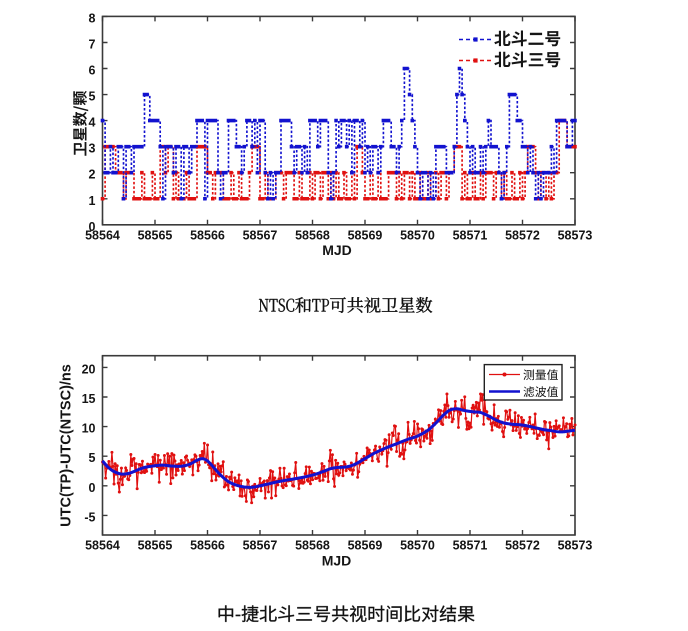 The image size is (688, 631). Describe the element at coordinates (92, 18) in the screenshot. I see `svg-text: 8` at that location.